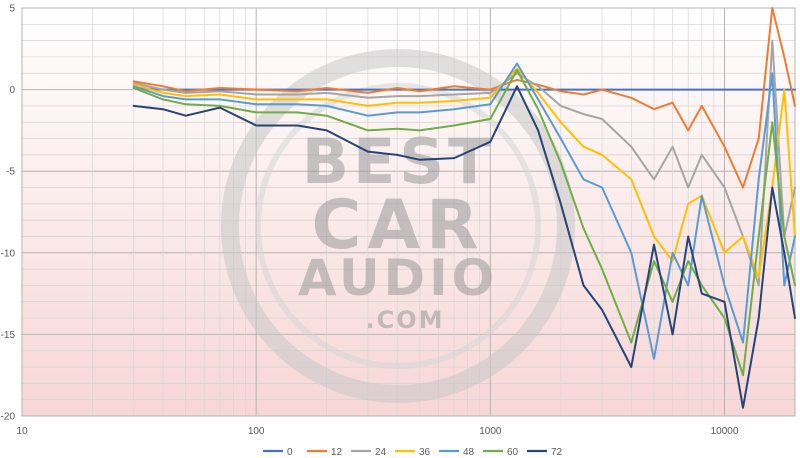  What do you see at coordinates (8, 335) in the screenshot?
I see `y-tick-label: -15` at bounding box center [8, 335].